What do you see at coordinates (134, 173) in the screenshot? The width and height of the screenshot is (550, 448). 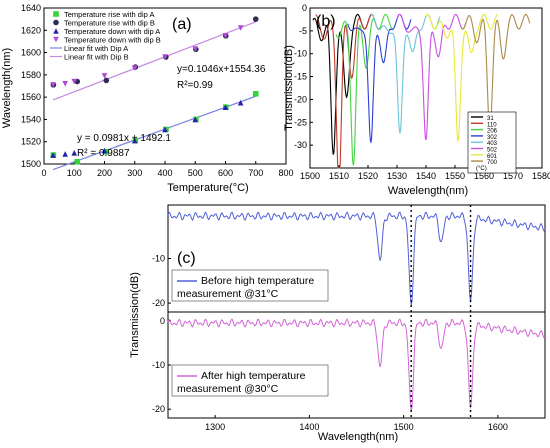 I see `x-tick-label: 300` at bounding box center [134, 173].